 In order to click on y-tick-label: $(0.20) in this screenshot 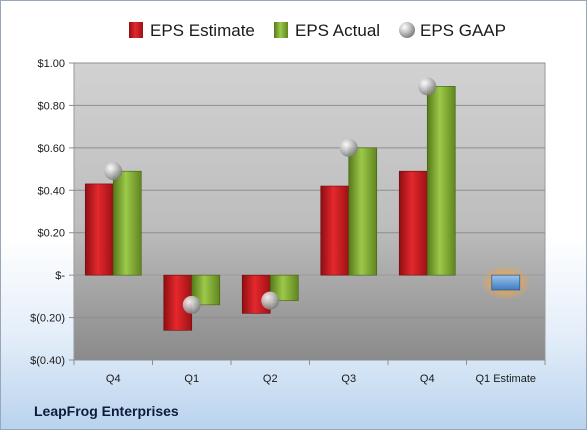, I will do `click(47, 319)`.